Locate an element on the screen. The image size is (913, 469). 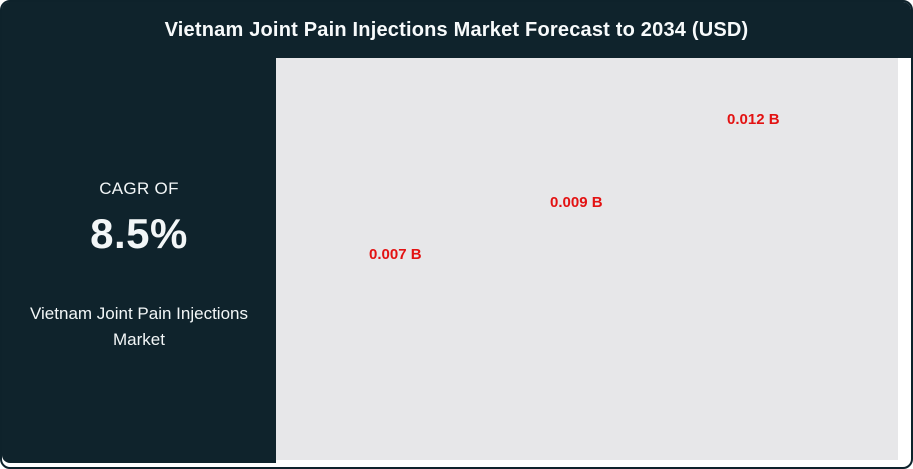
market-name: Vietnam Joint Pain Injections Market is located at coordinates (139, 326).